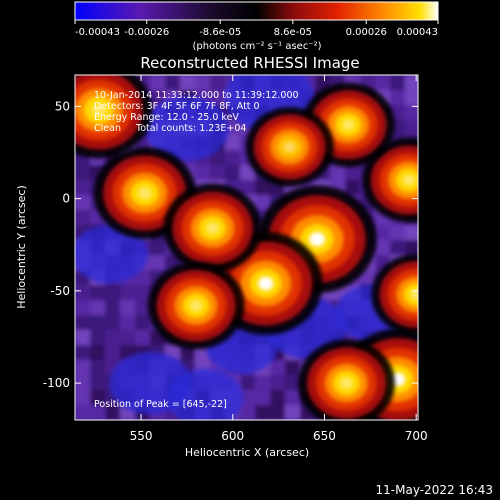  Describe the element at coordinates (256, 11) in the screenshot. I see `colorbar` at that location.